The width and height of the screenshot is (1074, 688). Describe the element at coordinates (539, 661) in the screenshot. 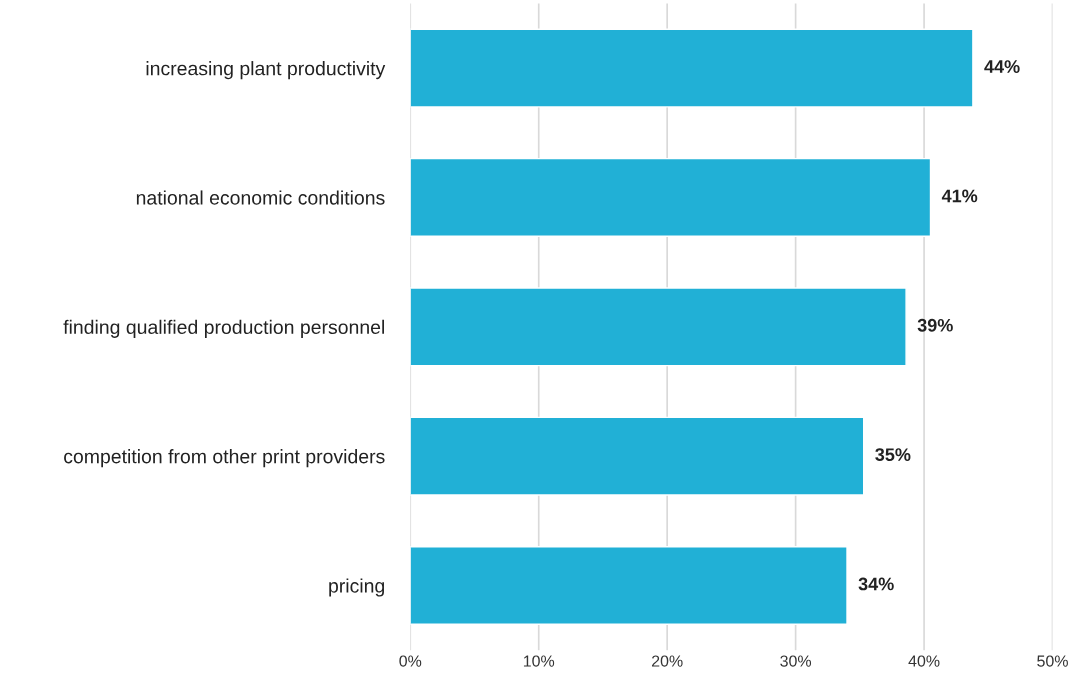

I see `x-tick-label: 10%` at that location.